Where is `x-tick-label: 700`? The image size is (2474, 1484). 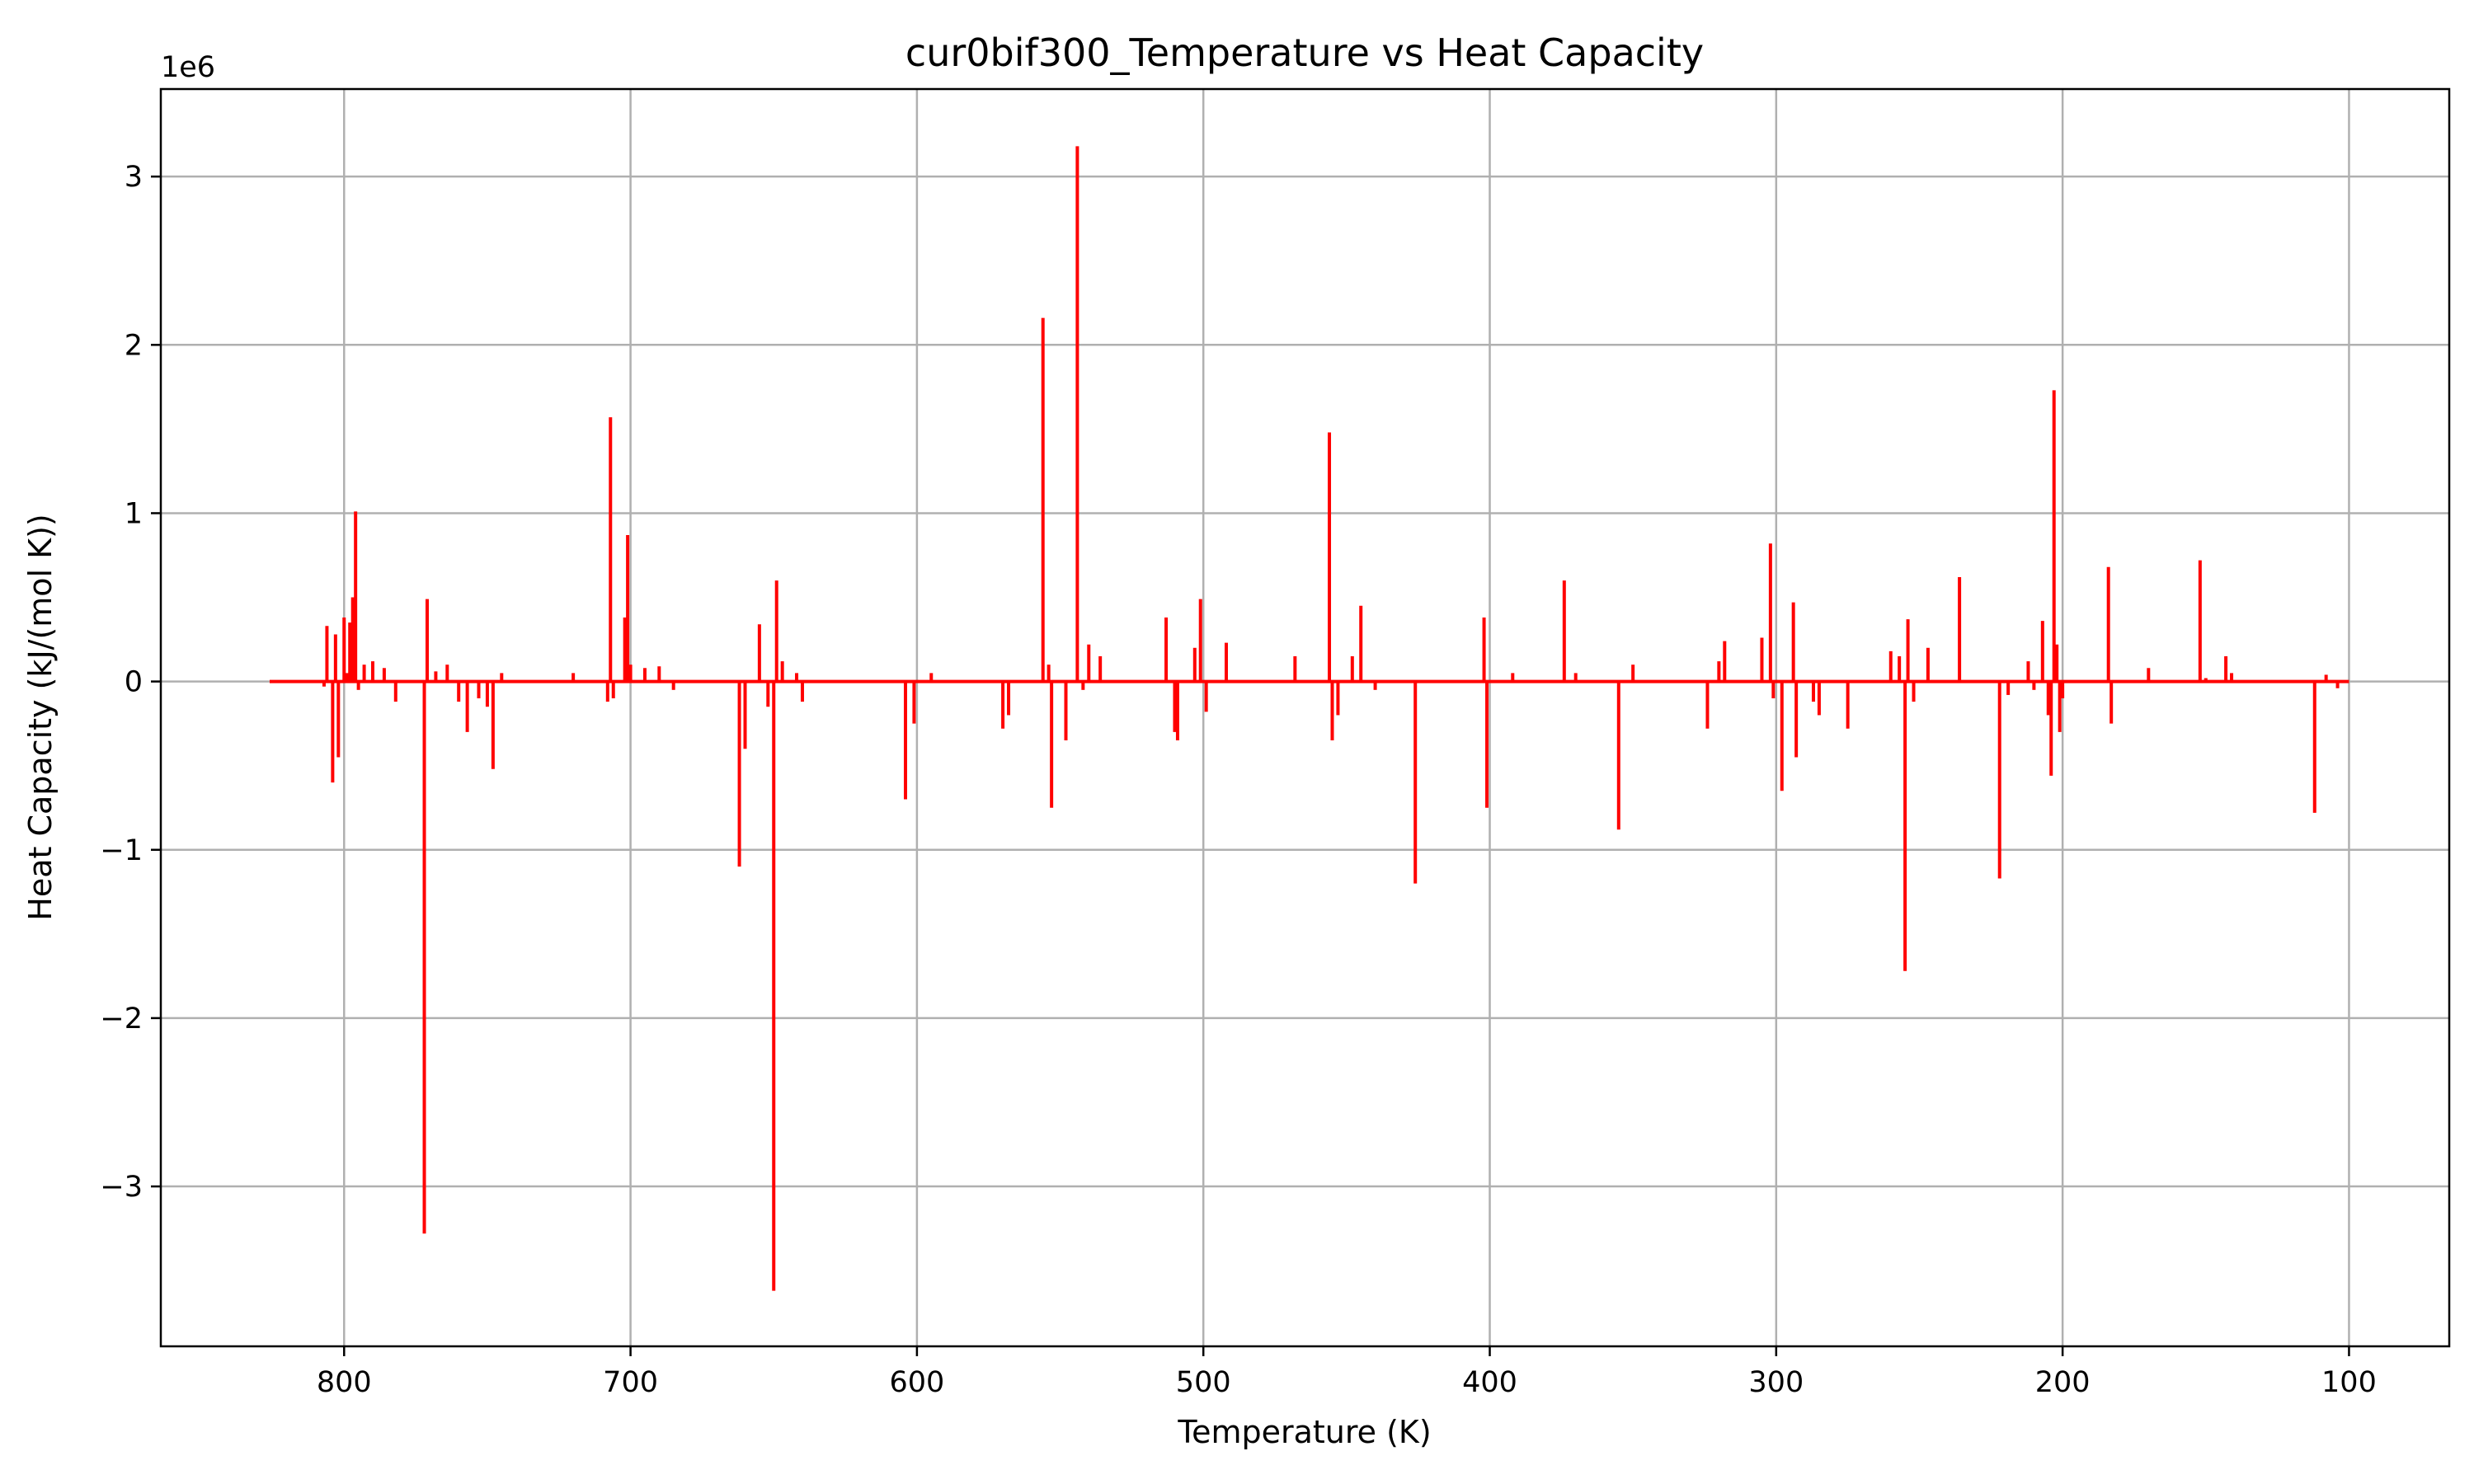 x-tick-label: 700 is located at coordinates (630, 1382).